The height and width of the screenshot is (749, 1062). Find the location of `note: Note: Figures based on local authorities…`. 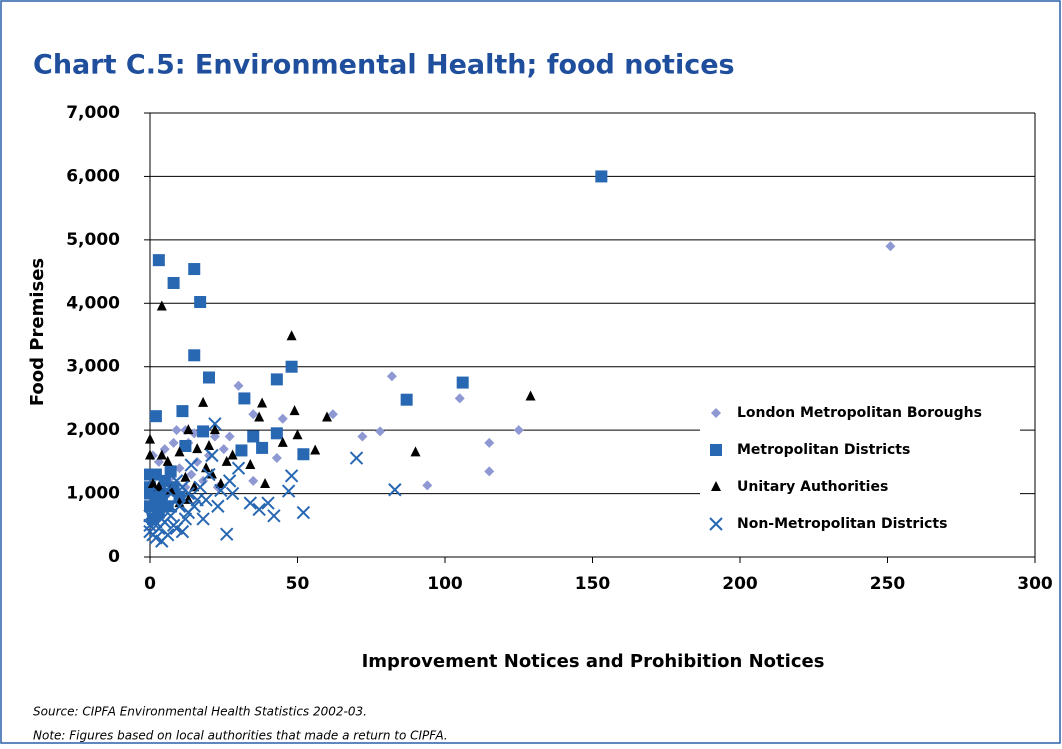

note: Note: Figures based on local authorities… is located at coordinates (240, 736).